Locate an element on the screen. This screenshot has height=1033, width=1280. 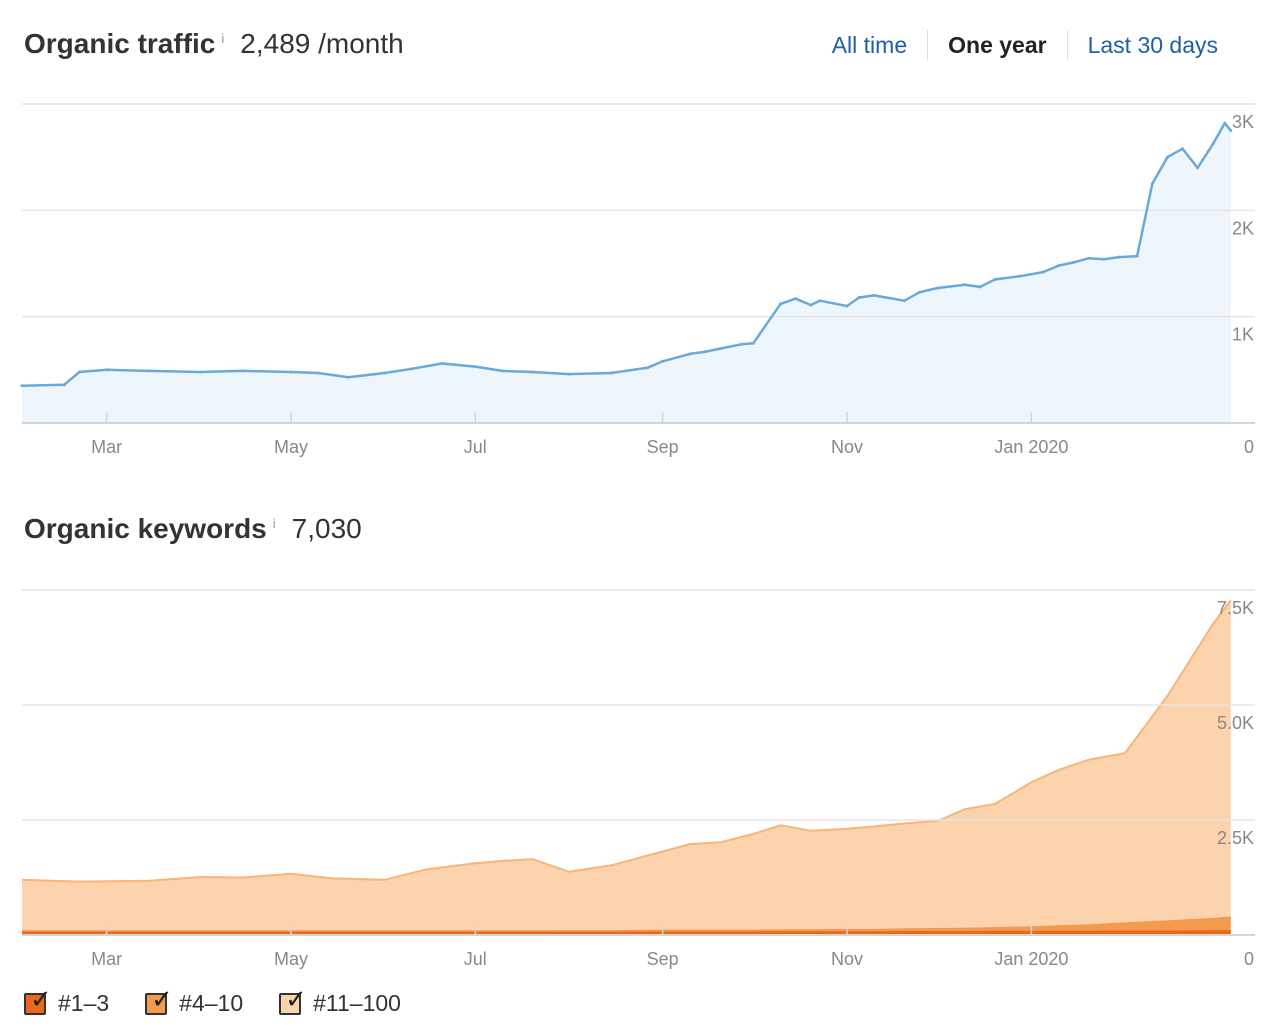
keywords-legend: ✓ #1–3 ✓ #4–10 ✓ #11–100 is located at coordinates (230, 1001).